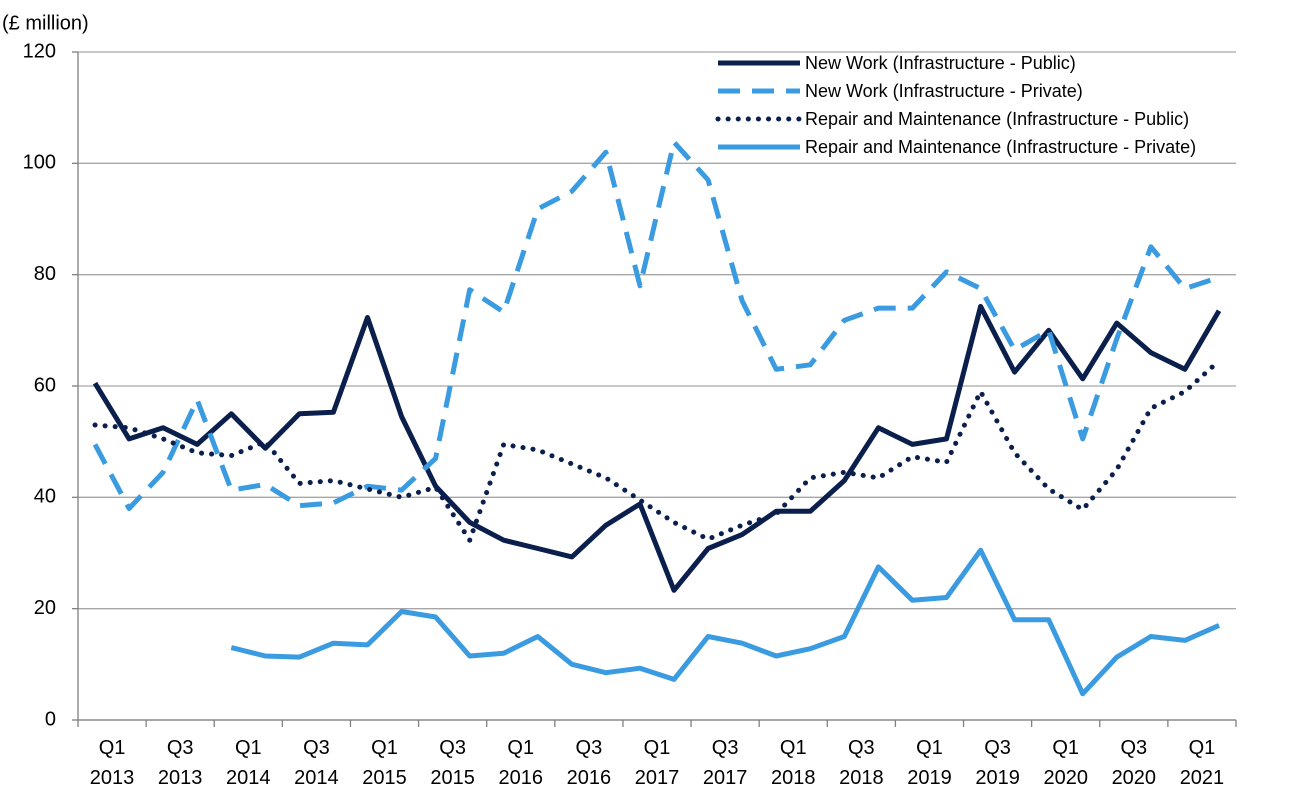 The height and width of the screenshot is (798, 1312). What do you see at coordinates (384, 763) in the screenshot?
I see `x-tick-label: Q1 2015` at bounding box center [384, 763].